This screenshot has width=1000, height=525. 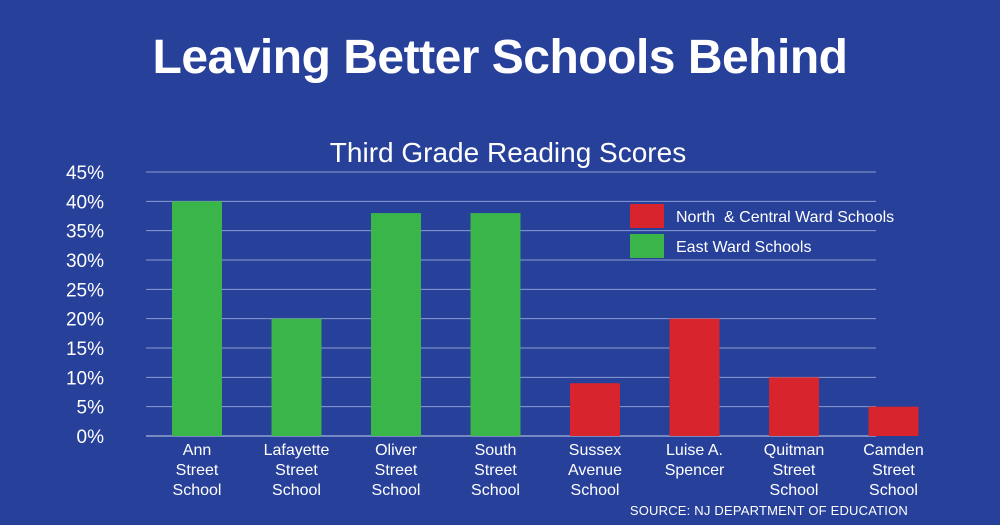 I want to click on y-tick-label: 45%, so click(x=85, y=173).